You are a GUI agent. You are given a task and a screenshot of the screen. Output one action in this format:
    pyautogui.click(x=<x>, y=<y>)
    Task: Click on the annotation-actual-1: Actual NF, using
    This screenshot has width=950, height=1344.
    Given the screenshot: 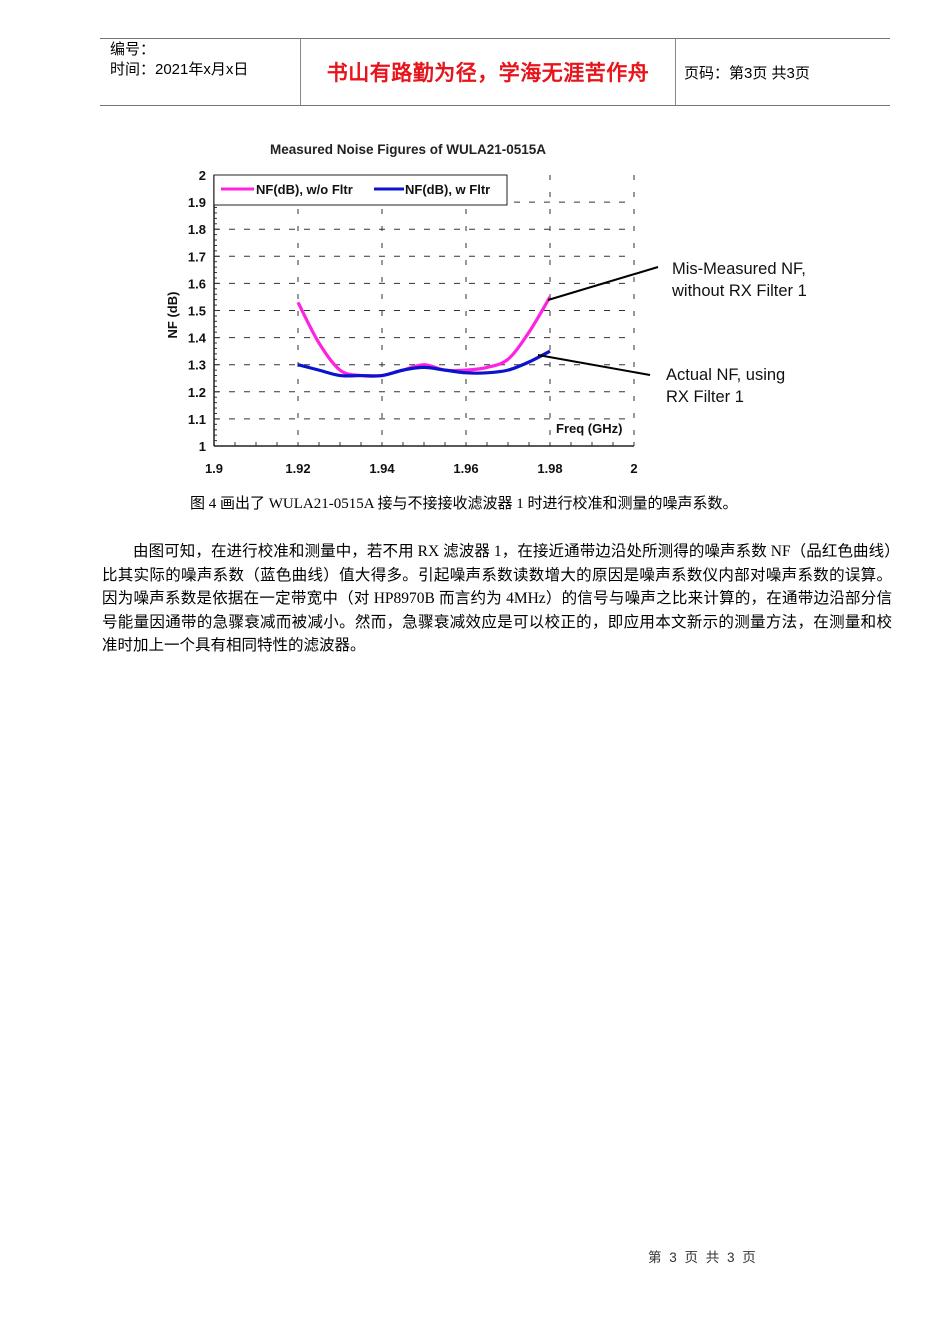 What is the action you would take?
    pyautogui.click(x=725, y=375)
    